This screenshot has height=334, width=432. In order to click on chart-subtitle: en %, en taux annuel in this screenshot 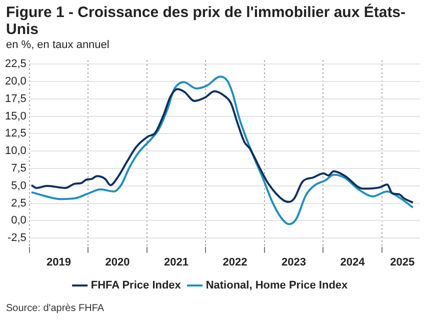, I will do `click(58, 45)`.